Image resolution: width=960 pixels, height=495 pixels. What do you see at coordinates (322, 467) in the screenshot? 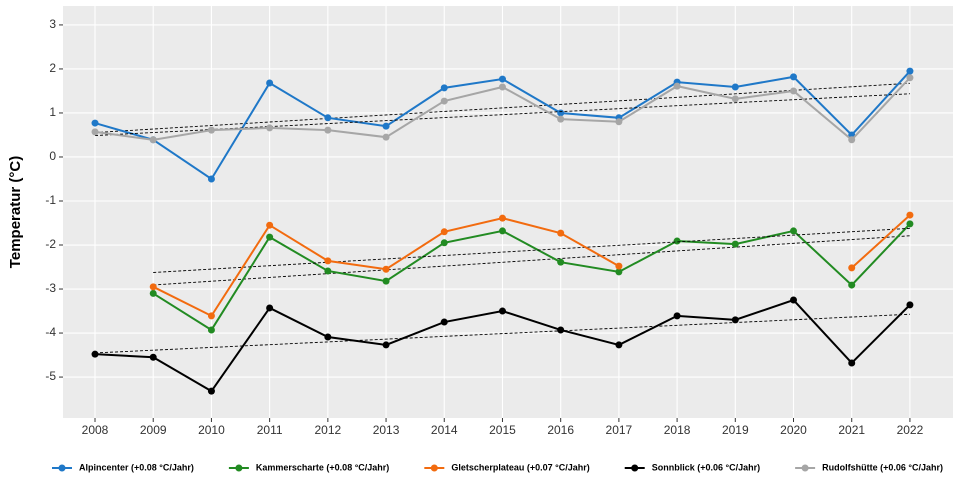
I see `legend-label: Kammerscharte (+0.08 °C/Jahr)` at bounding box center [322, 467].